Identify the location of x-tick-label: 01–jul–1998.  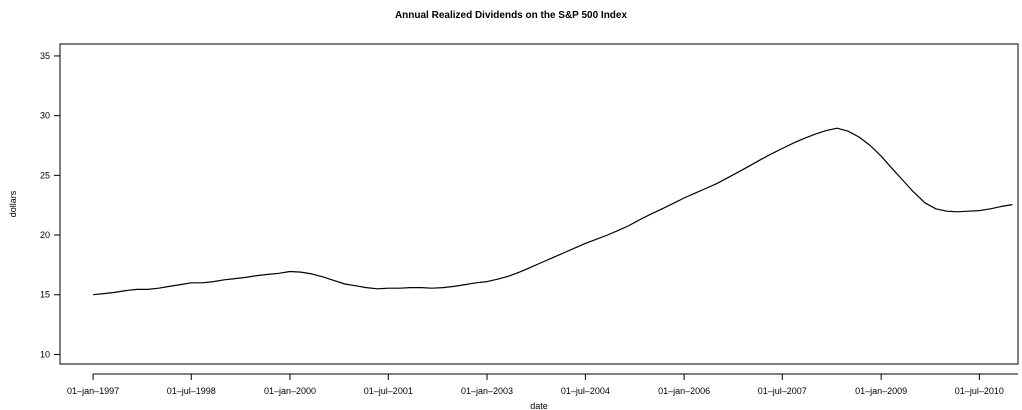
(191, 391).